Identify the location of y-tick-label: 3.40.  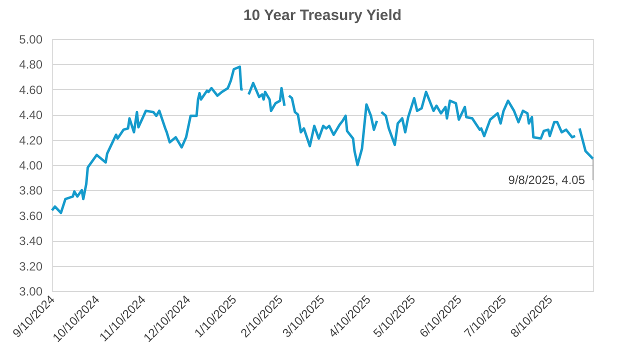
(31, 241).